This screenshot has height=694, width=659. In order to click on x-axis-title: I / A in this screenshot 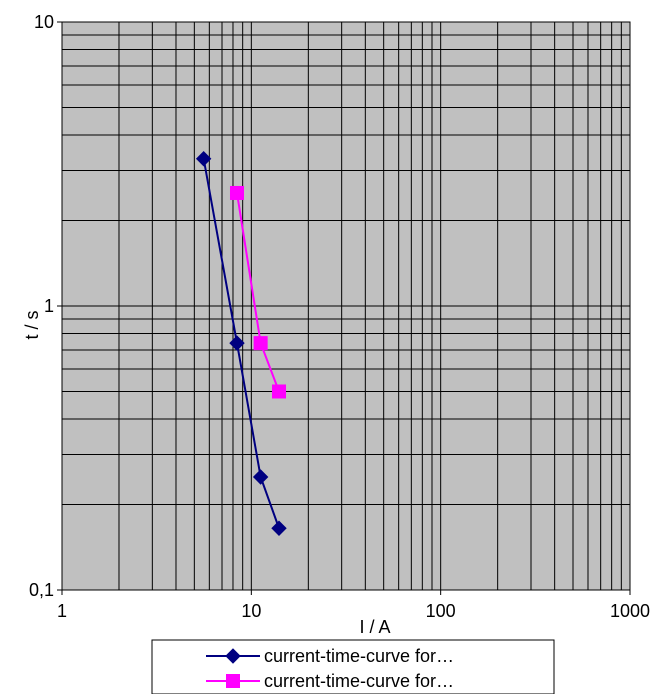, I will do `click(374, 627)`.